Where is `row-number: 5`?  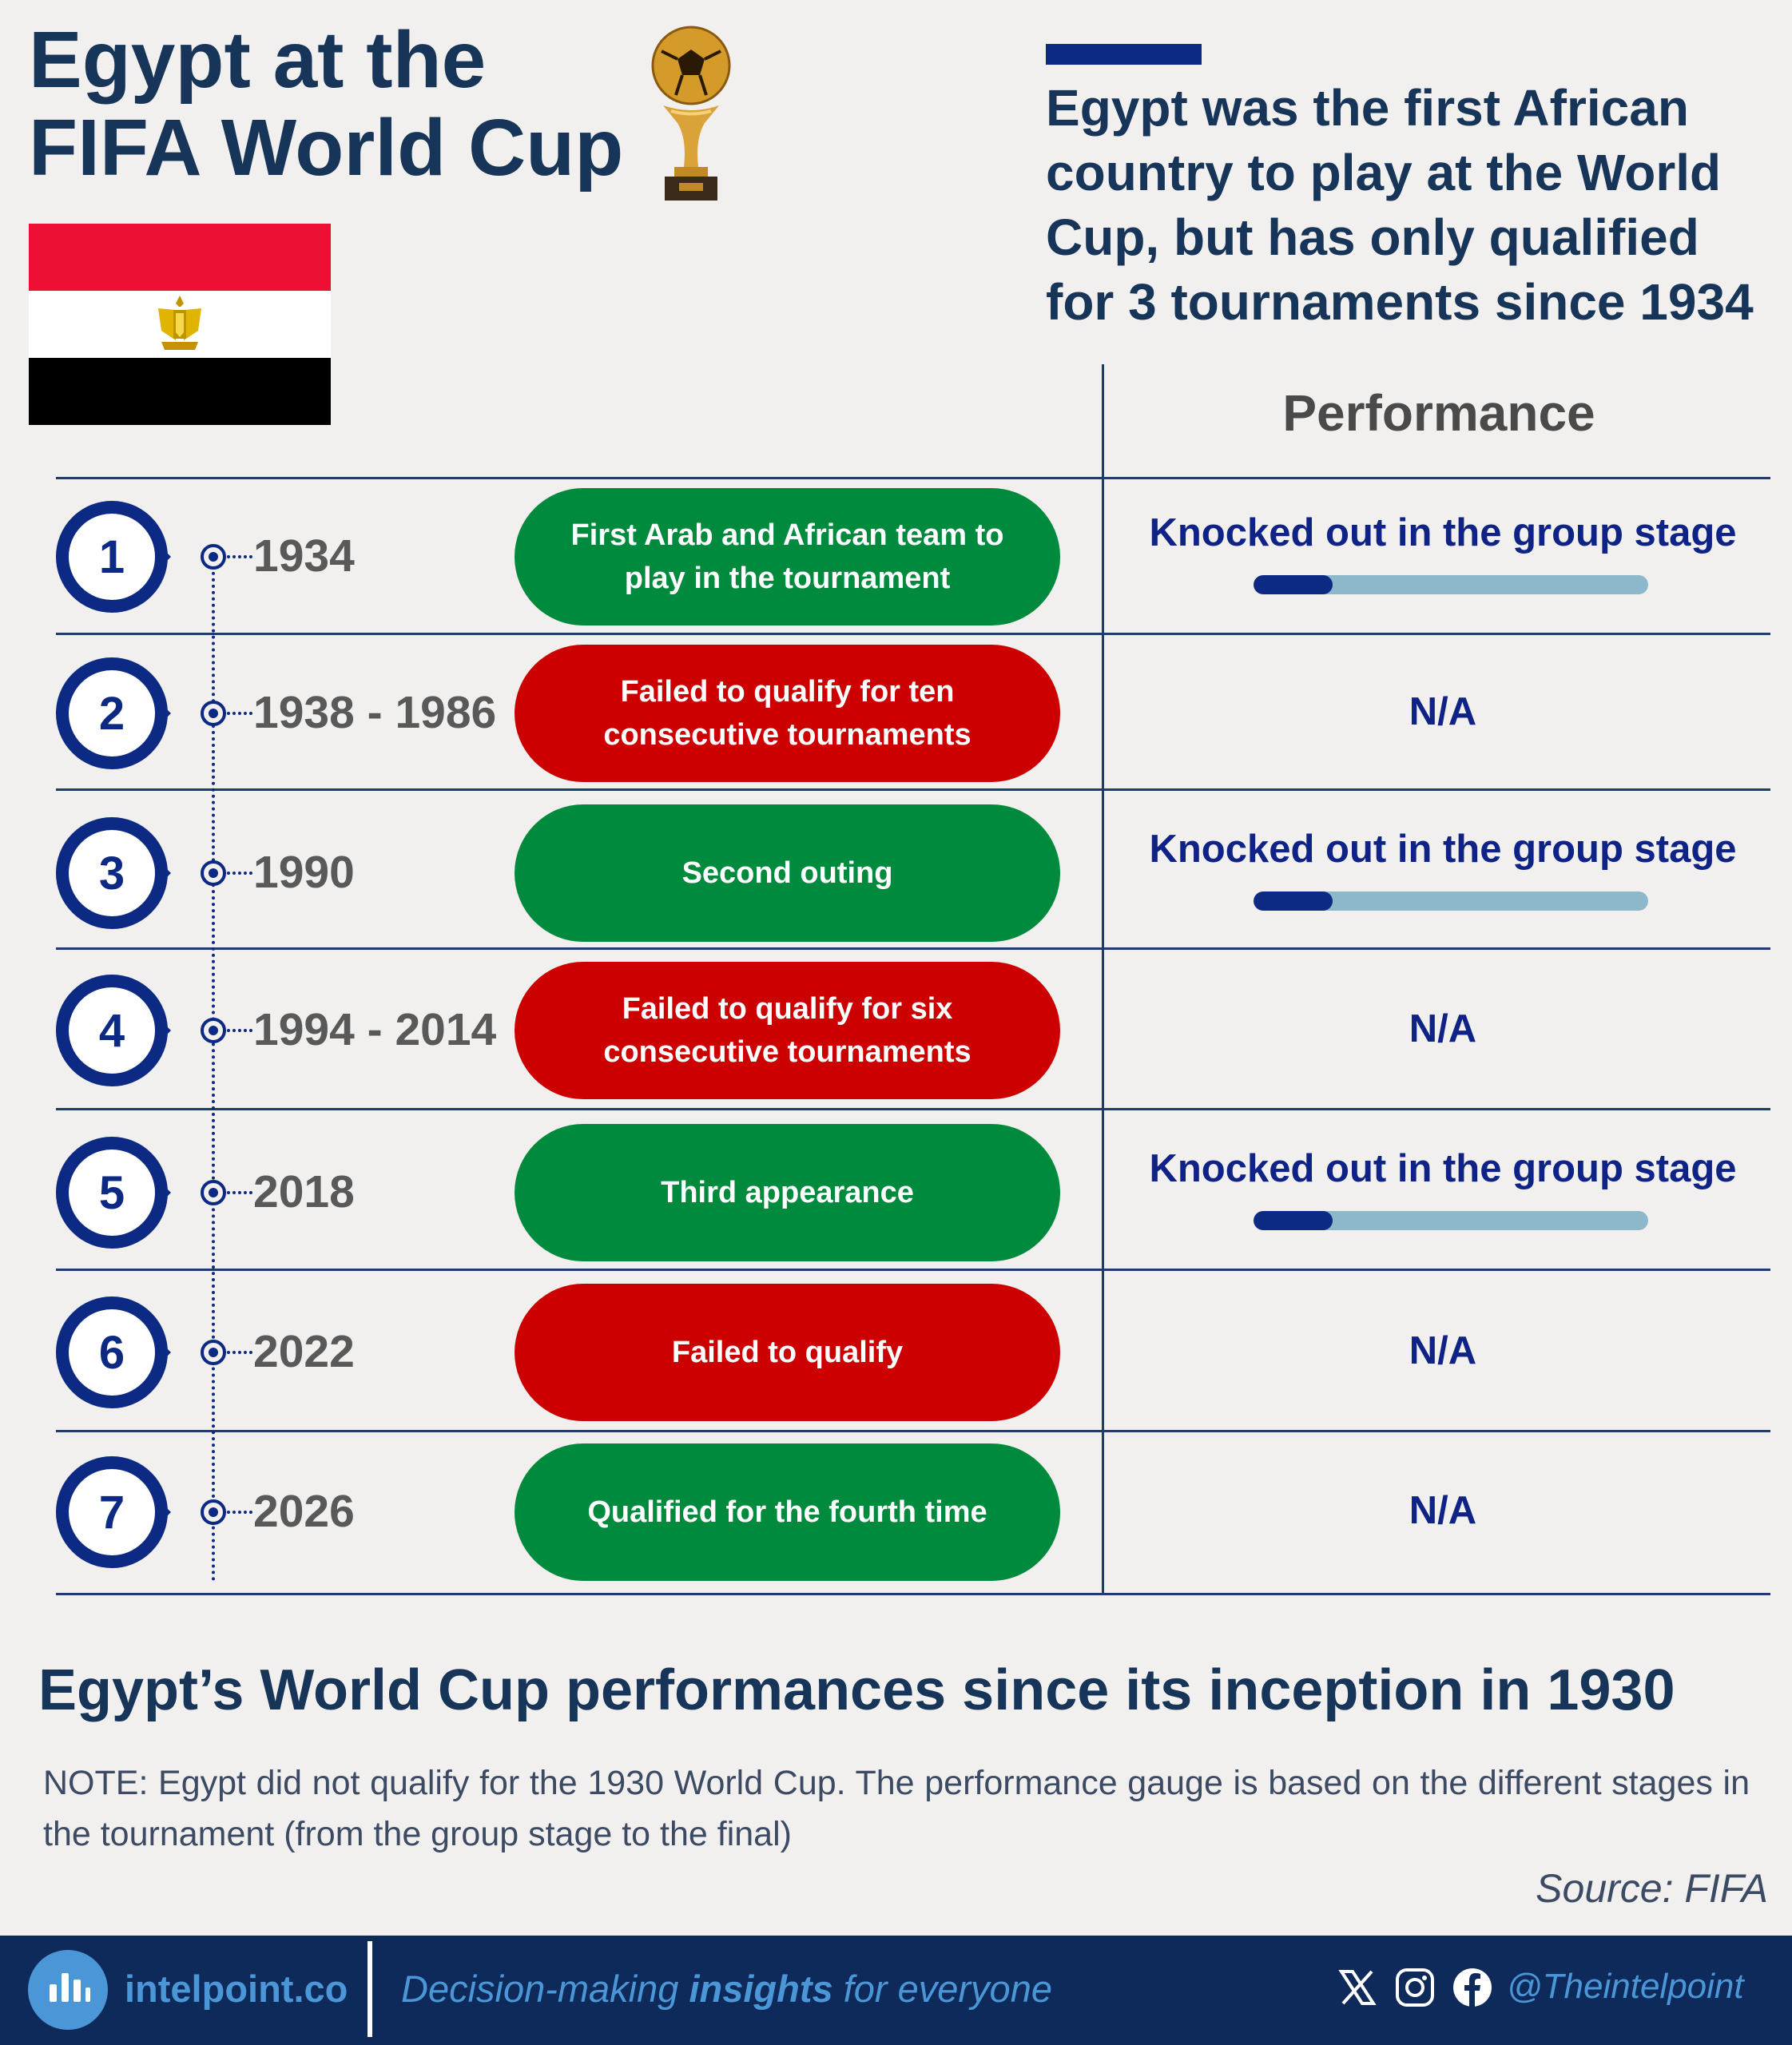
row-number: 5 is located at coordinates (112, 1193).